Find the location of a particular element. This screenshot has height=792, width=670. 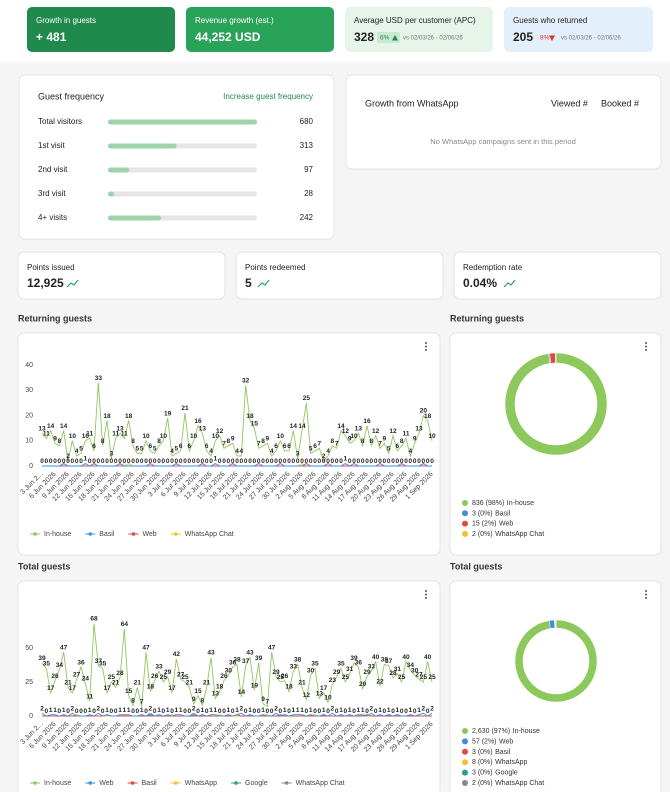

data-label: 32 is located at coordinates (246, 380).